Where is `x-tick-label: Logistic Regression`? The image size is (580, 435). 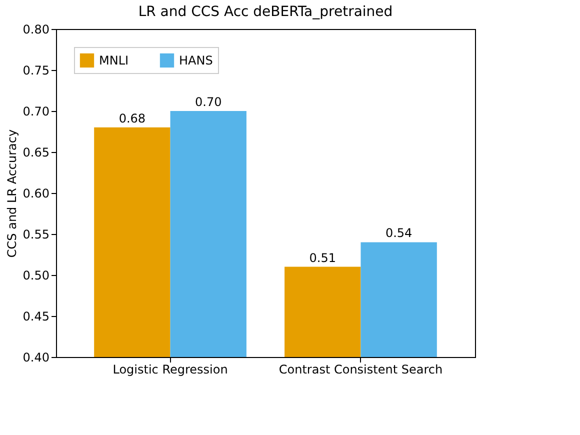
x-tick-label: Logistic Regression is located at coordinates (170, 369).